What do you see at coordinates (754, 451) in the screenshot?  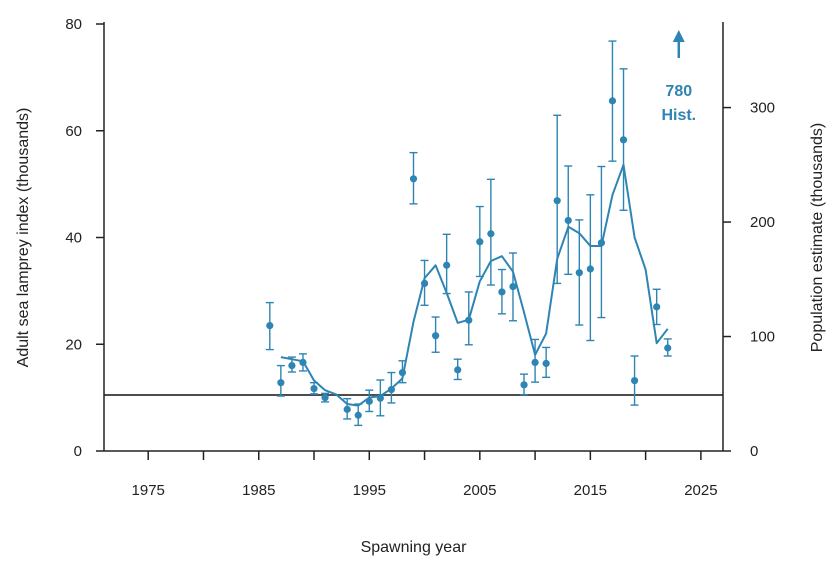 I see `y-right-tick-label: 0` at bounding box center [754, 451].